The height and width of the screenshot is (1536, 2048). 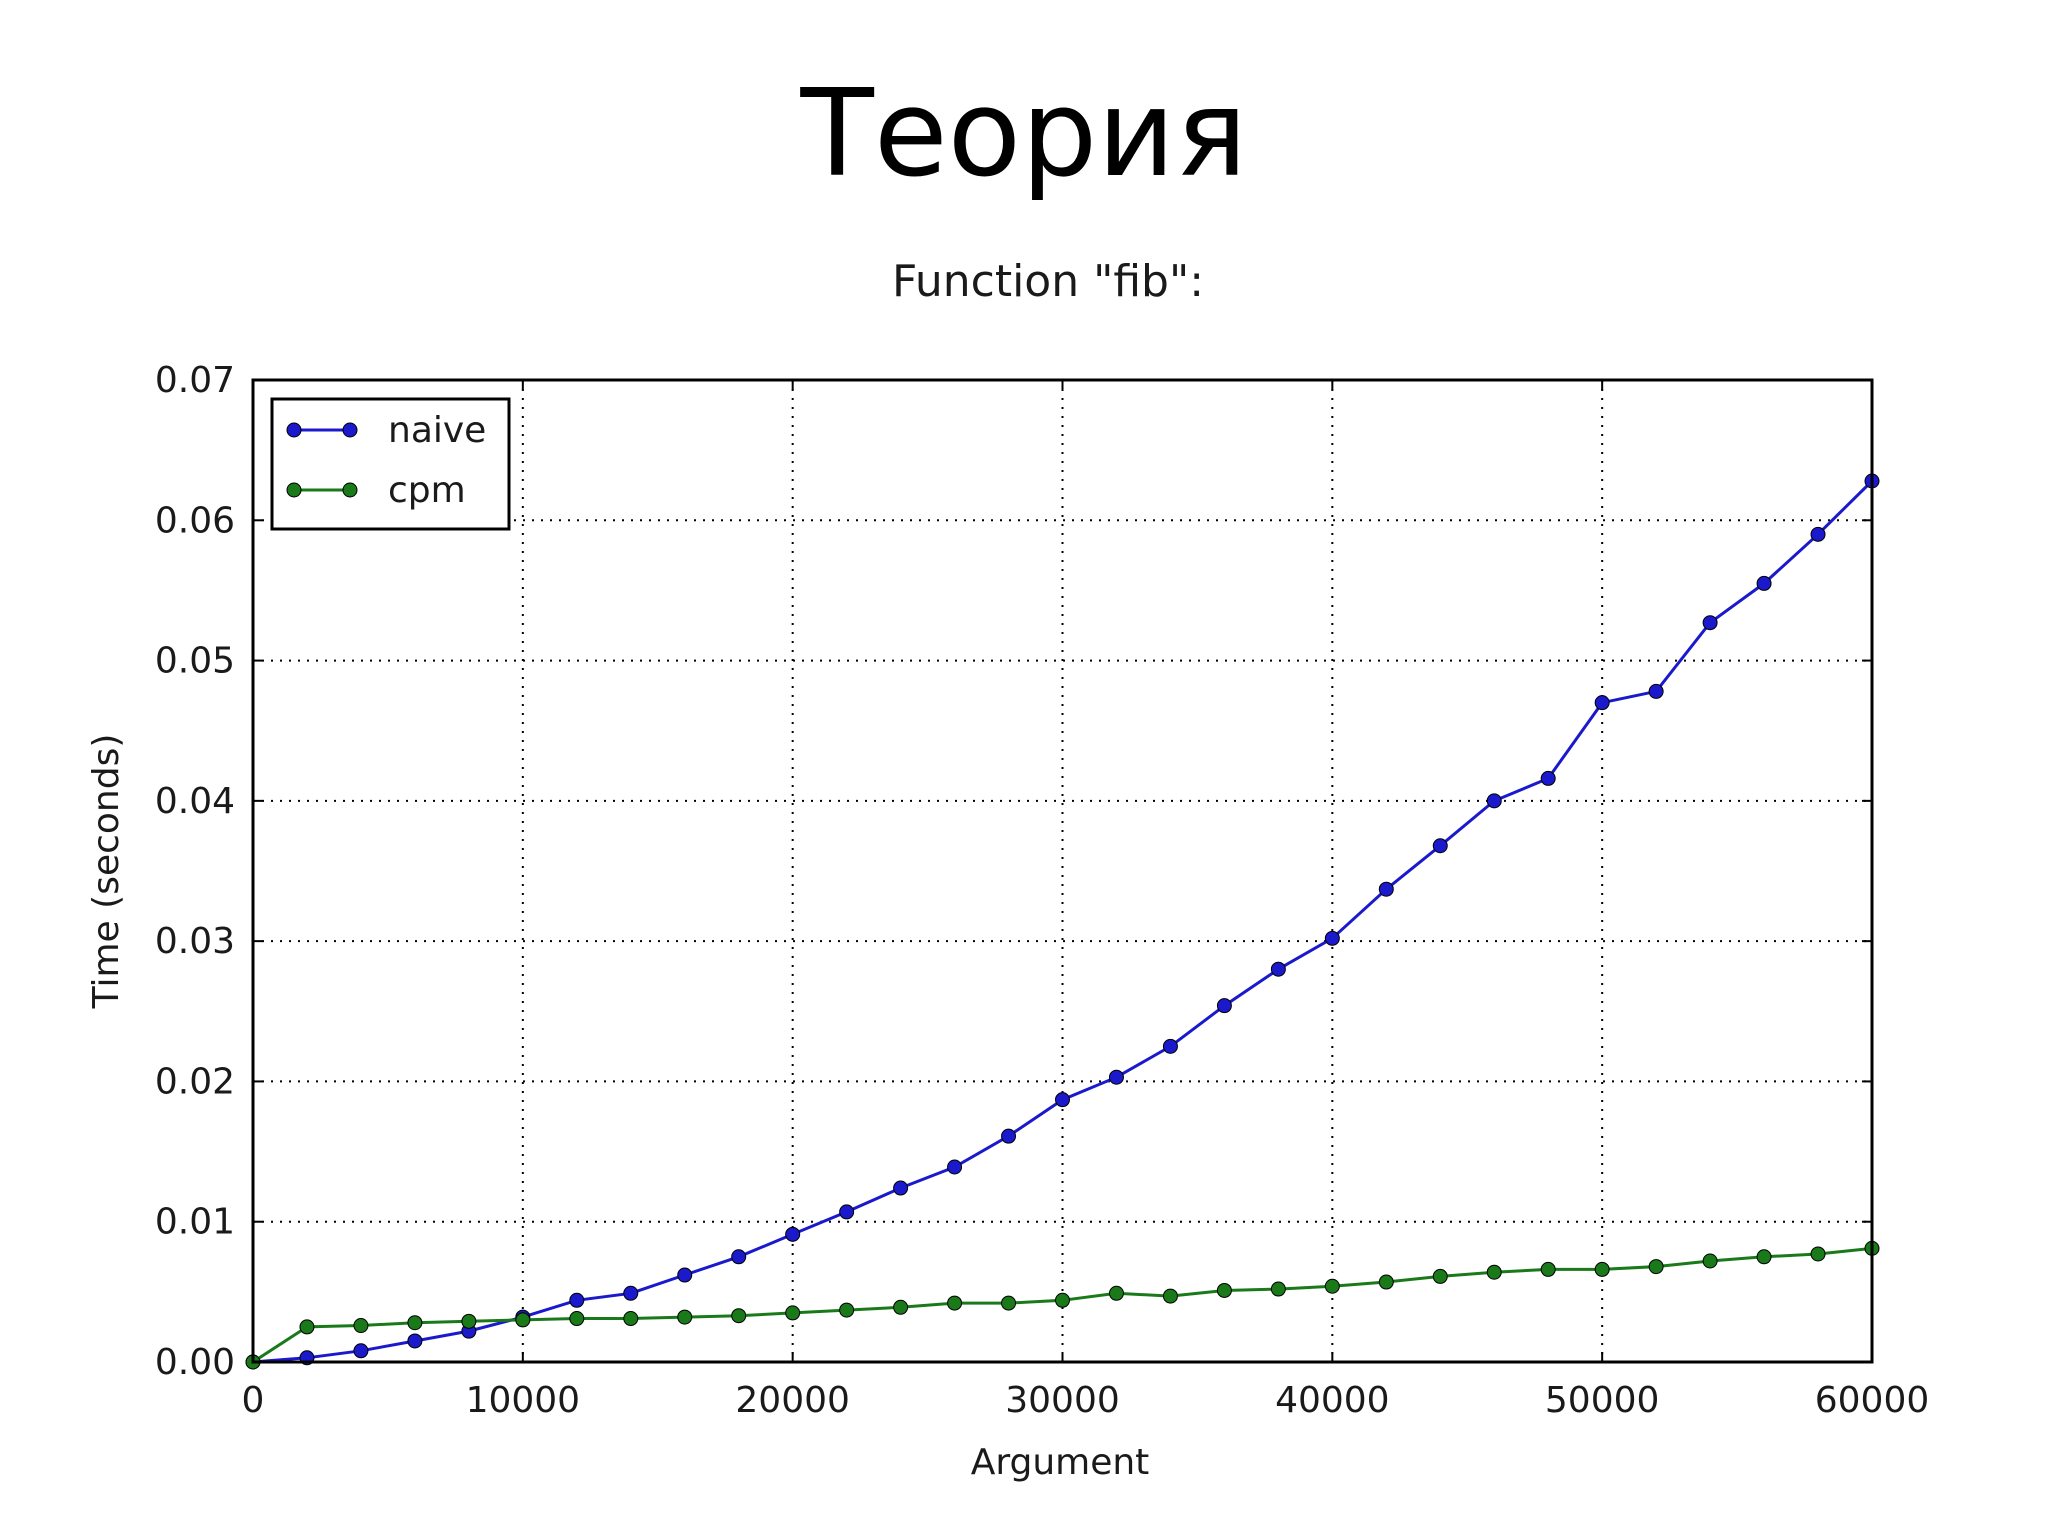 I want to click on x-tick-label: 30000, so click(x=1062, y=1400).